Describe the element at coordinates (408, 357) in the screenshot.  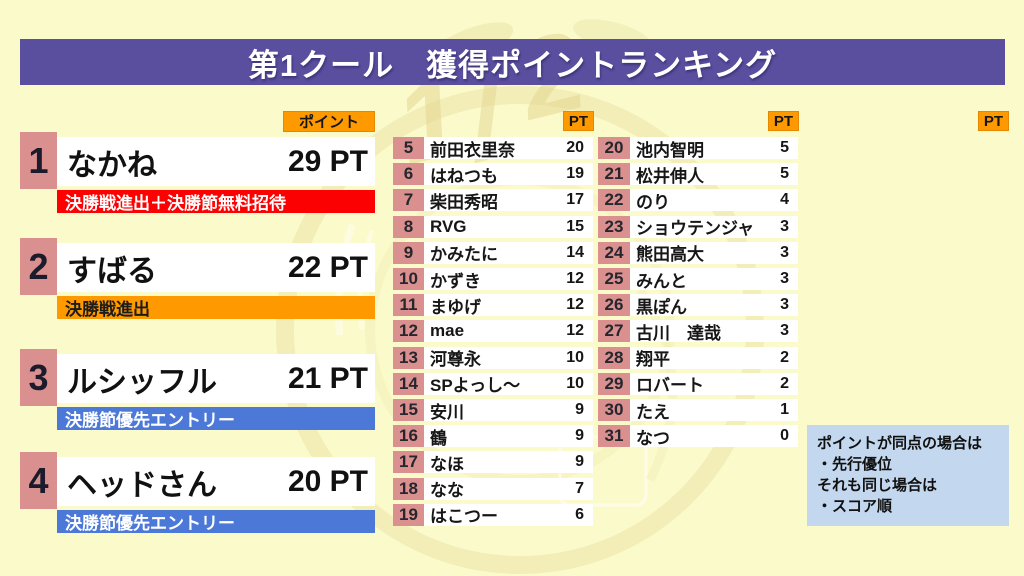
I see `rank-number: 13` at that location.